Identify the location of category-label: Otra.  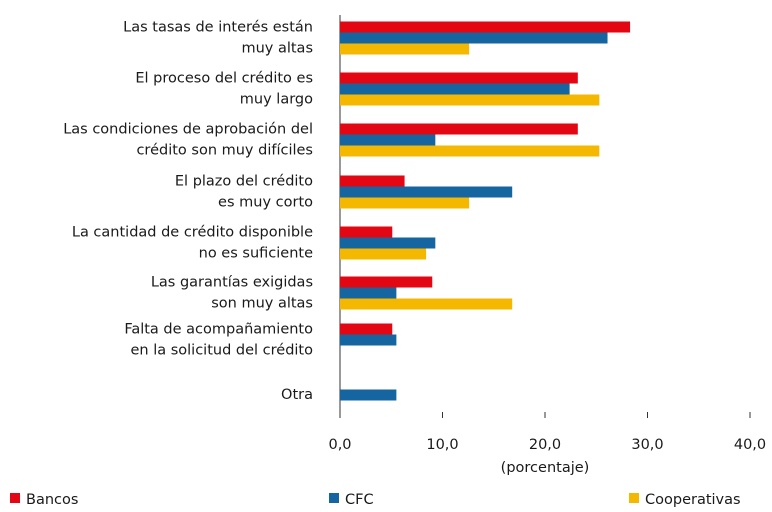
(297, 395).